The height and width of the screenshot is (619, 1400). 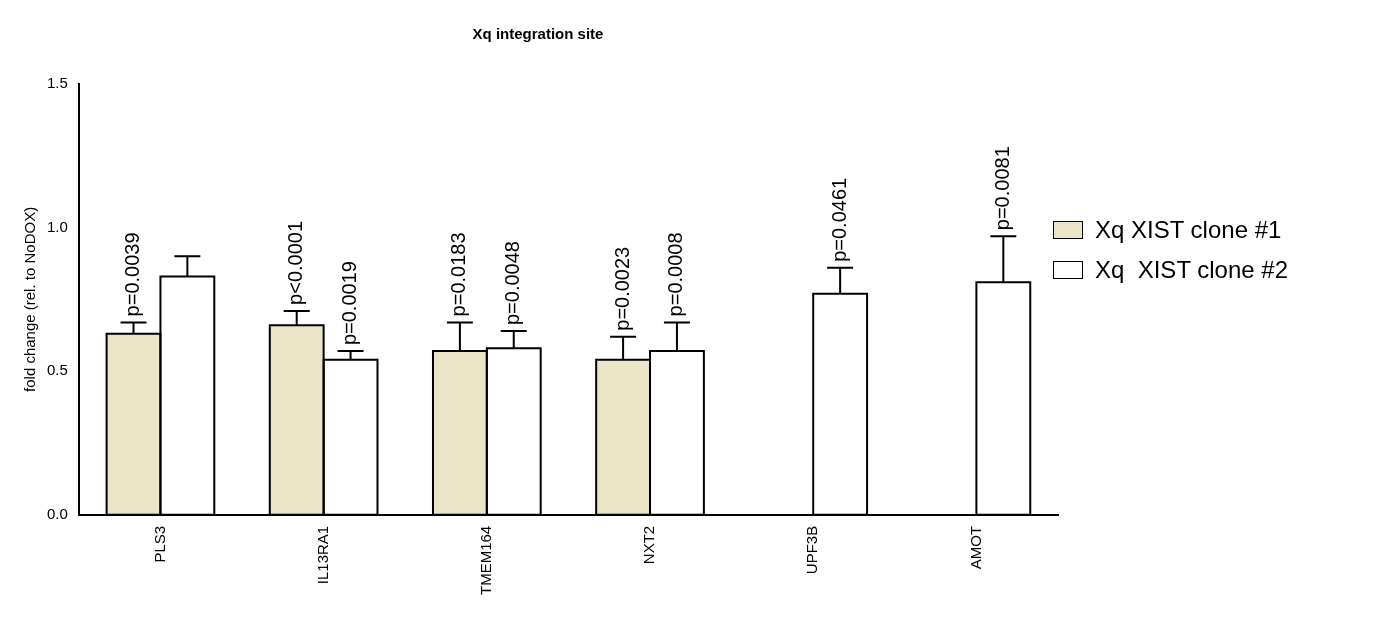 What do you see at coordinates (295, 262) in the screenshot?
I see `annotation: p<0.0001` at bounding box center [295, 262].